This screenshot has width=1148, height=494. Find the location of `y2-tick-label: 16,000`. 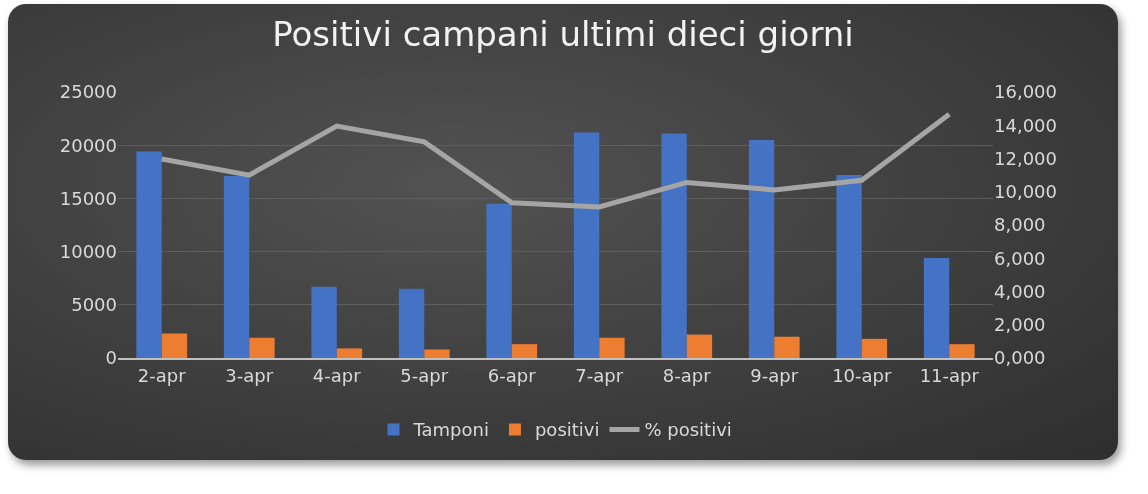

y2-tick-label: 16,000 is located at coordinates (1025, 92).